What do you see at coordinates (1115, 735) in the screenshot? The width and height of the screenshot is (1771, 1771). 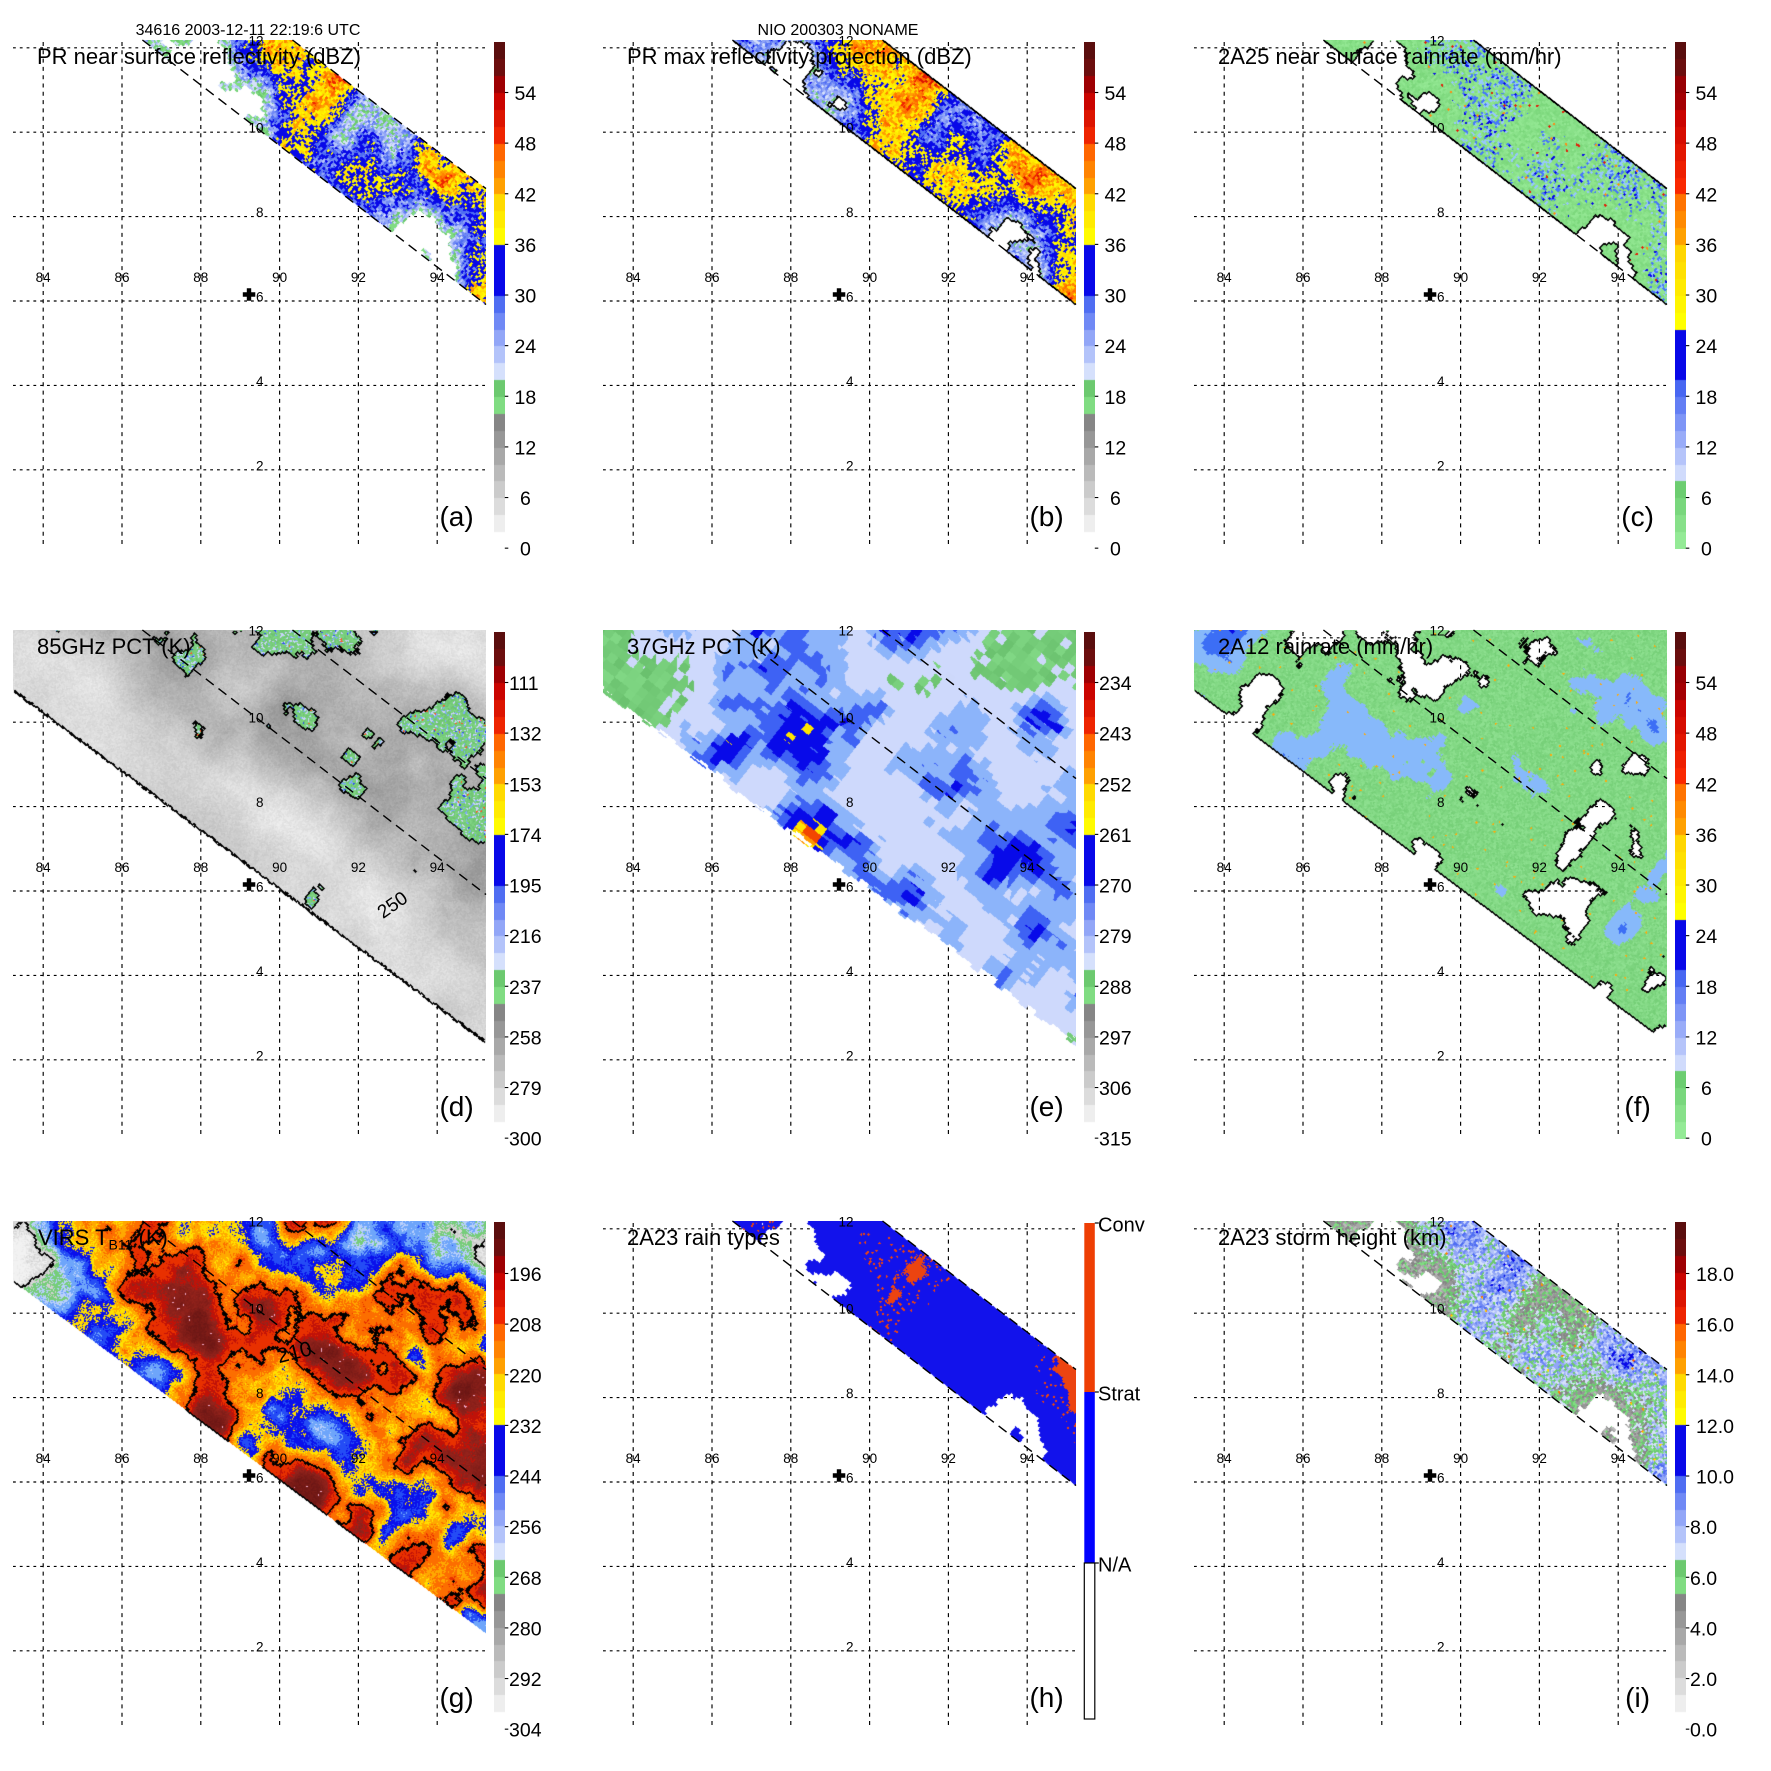 I see `svg-text: 243` at bounding box center [1115, 735].